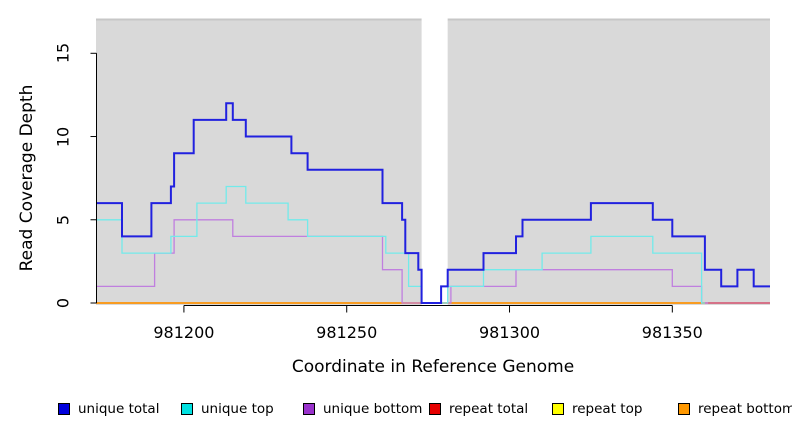  I want to click on x-tick-label-981350: 981350, so click(672, 332).